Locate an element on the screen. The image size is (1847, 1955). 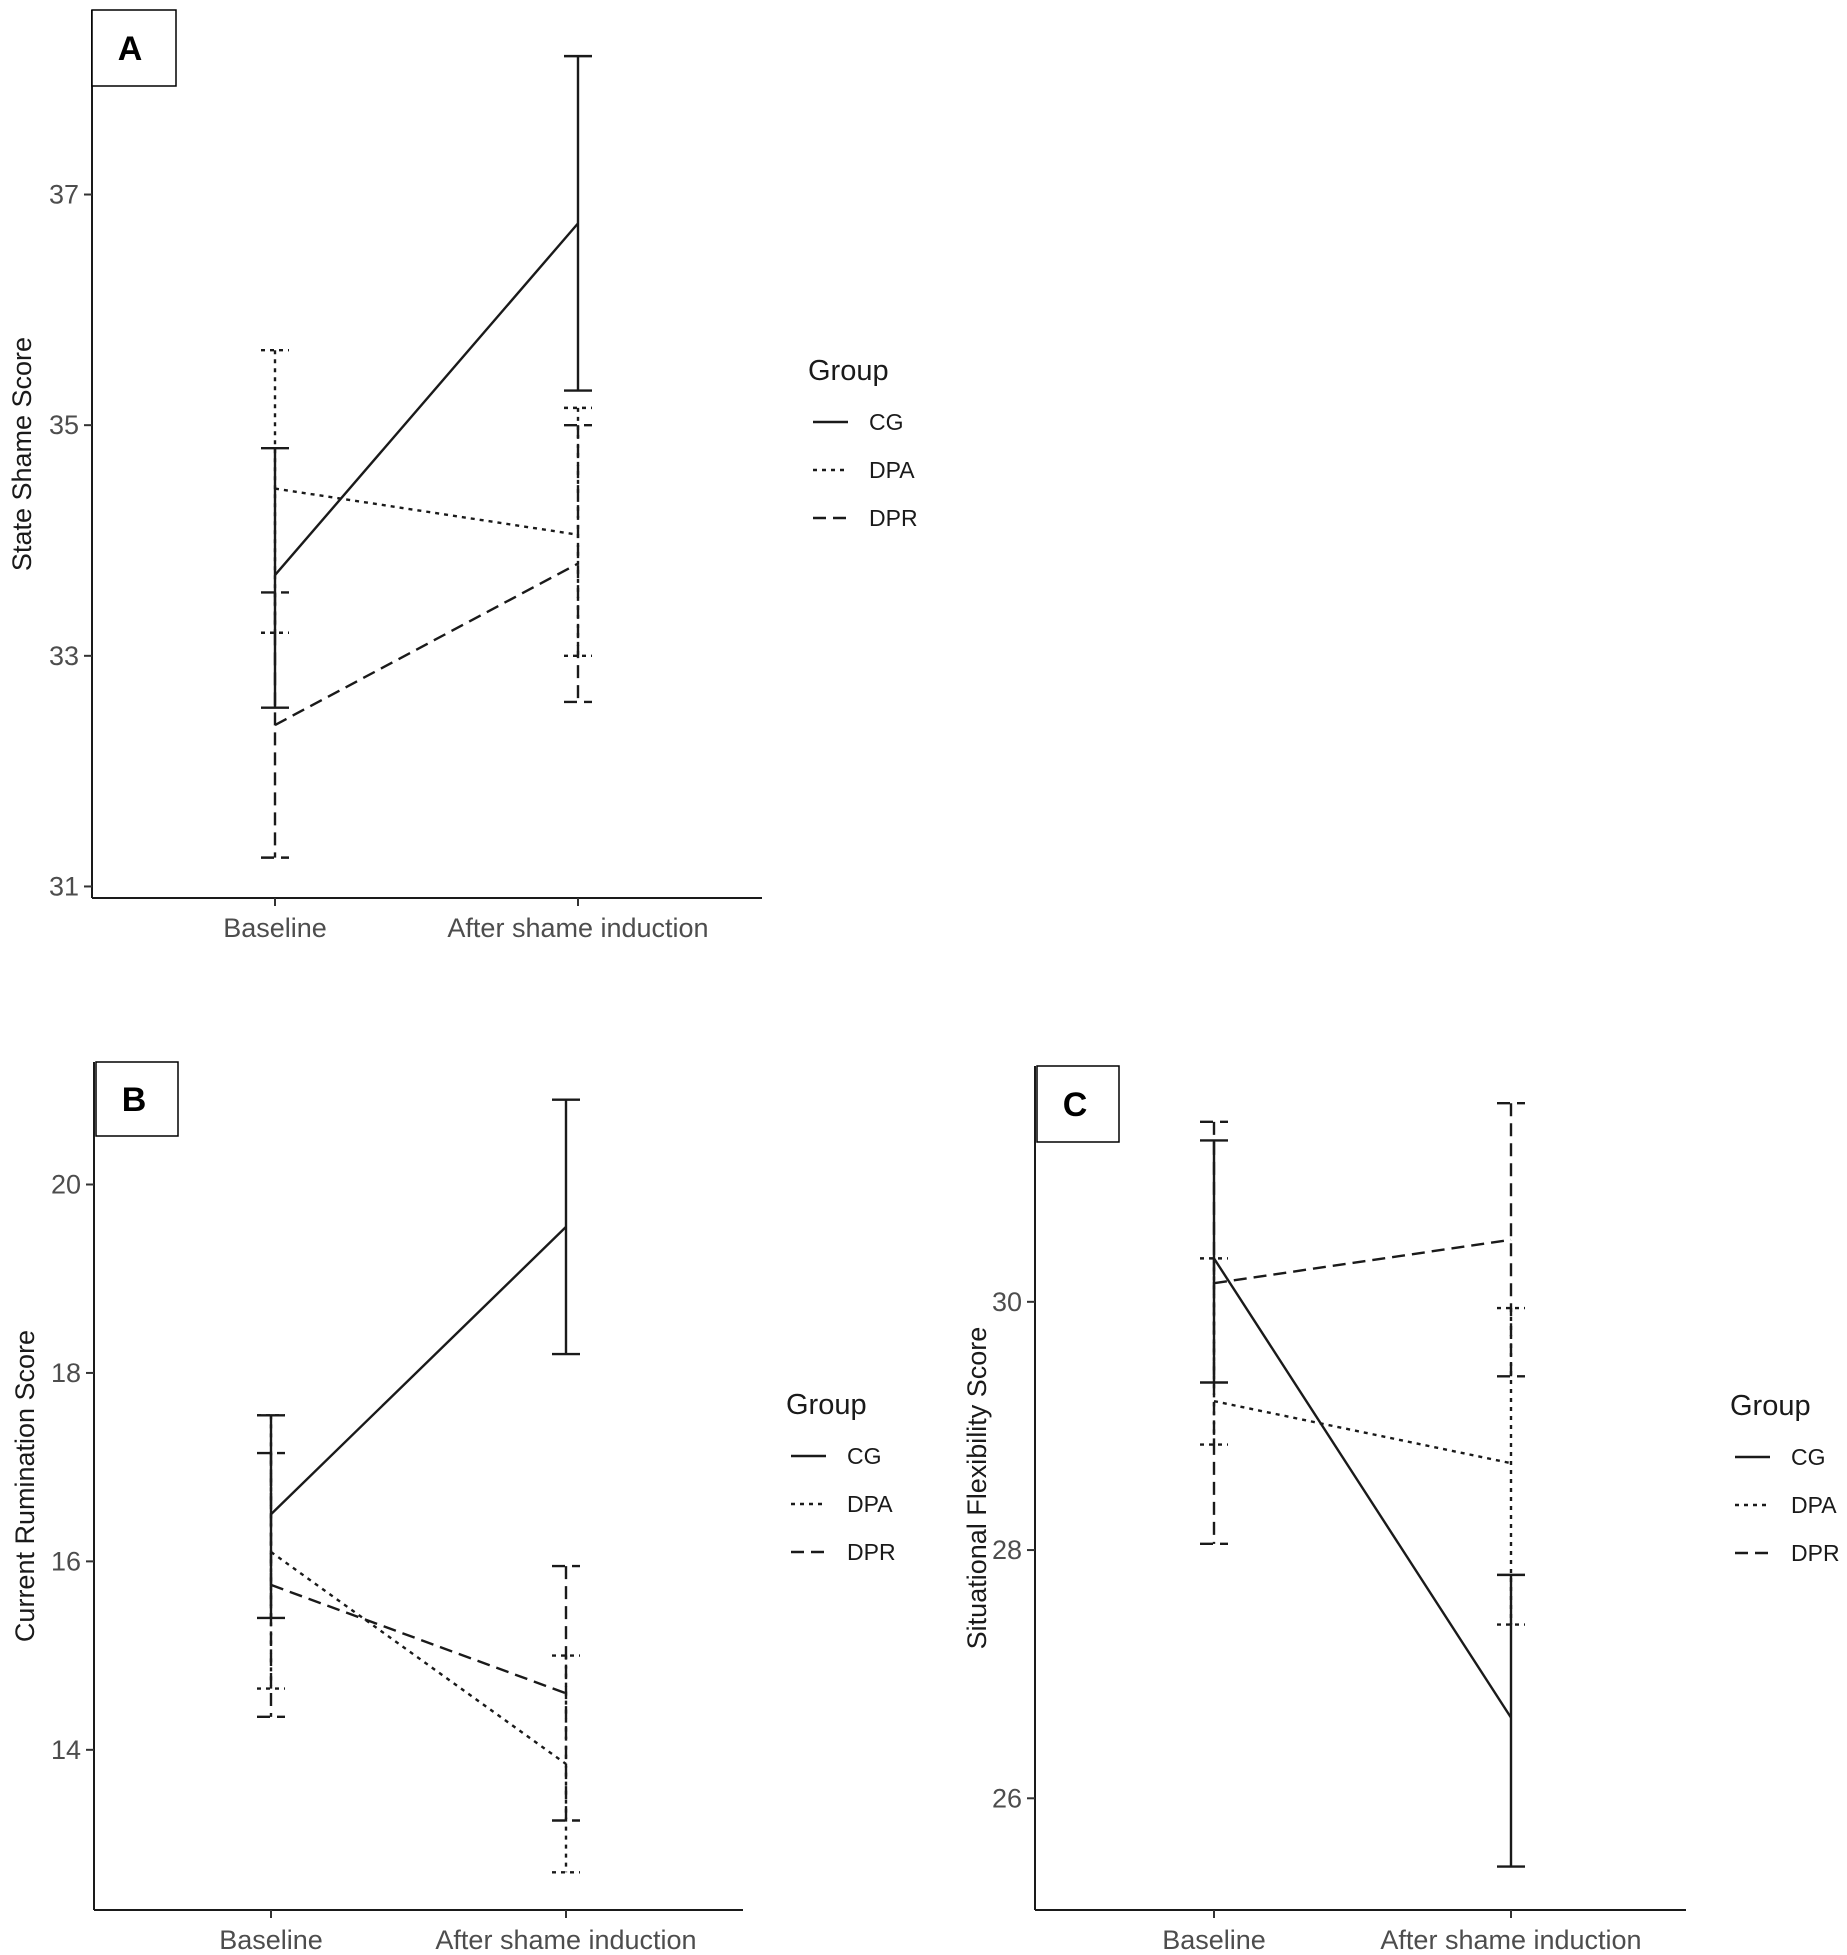
y-tick-label: 26 is located at coordinates (1007, 1798).